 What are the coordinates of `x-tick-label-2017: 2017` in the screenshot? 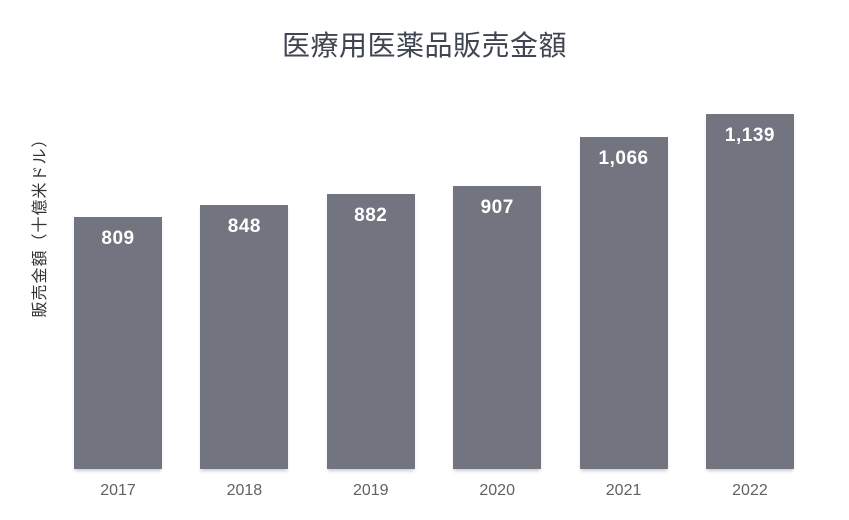 It's located at (118, 490).